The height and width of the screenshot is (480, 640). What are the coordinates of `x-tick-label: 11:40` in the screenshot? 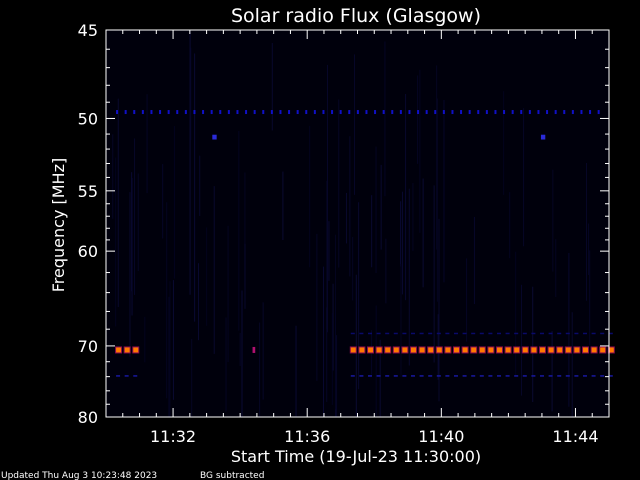 It's located at (441, 436).